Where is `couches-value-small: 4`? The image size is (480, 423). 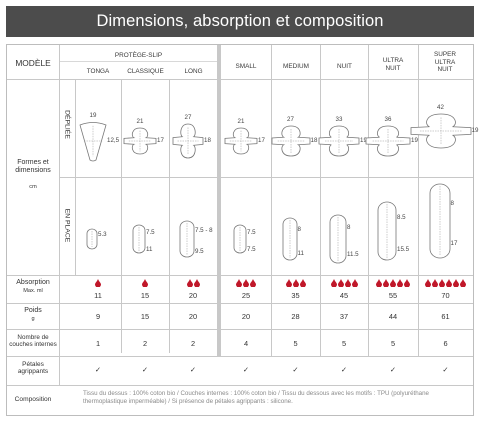 couches-value-small: 4 is located at coordinates (246, 343).